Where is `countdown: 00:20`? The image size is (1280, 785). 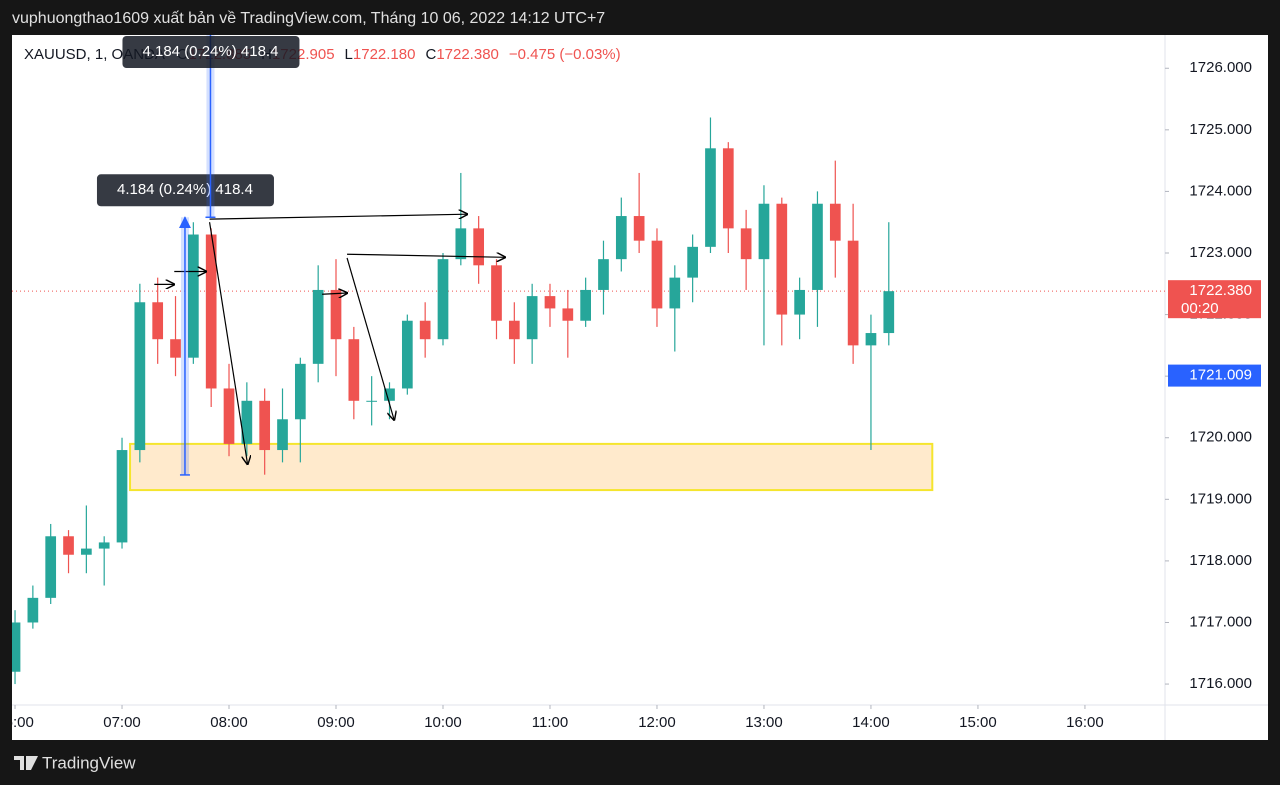 countdown: 00:20 is located at coordinates (1200, 308).